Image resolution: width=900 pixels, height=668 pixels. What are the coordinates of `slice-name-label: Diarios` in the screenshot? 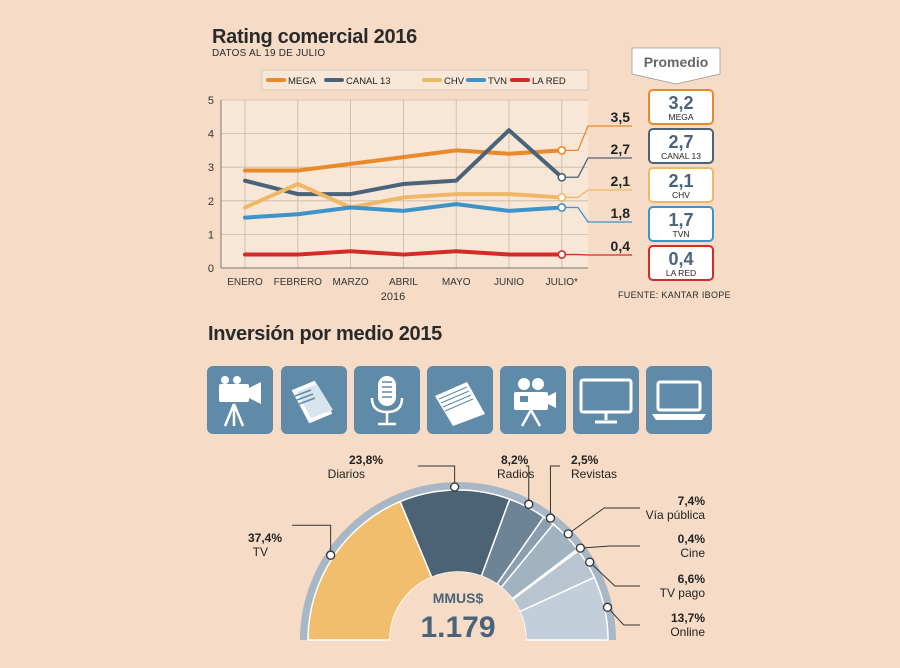 It's located at (346, 474).